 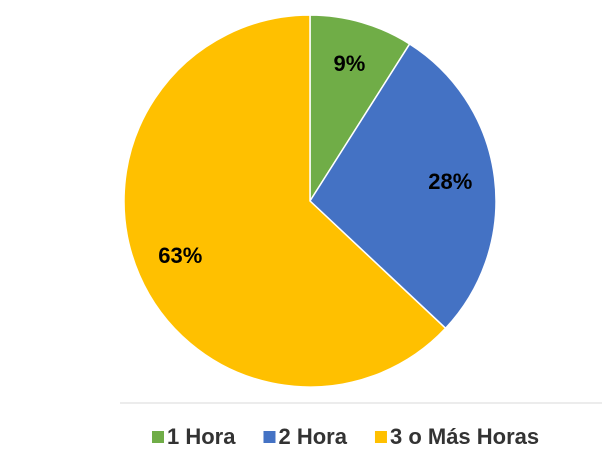 What do you see at coordinates (450, 181) in the screenshot?
I see `data-label: 28%` at bounding box center [450, 181].